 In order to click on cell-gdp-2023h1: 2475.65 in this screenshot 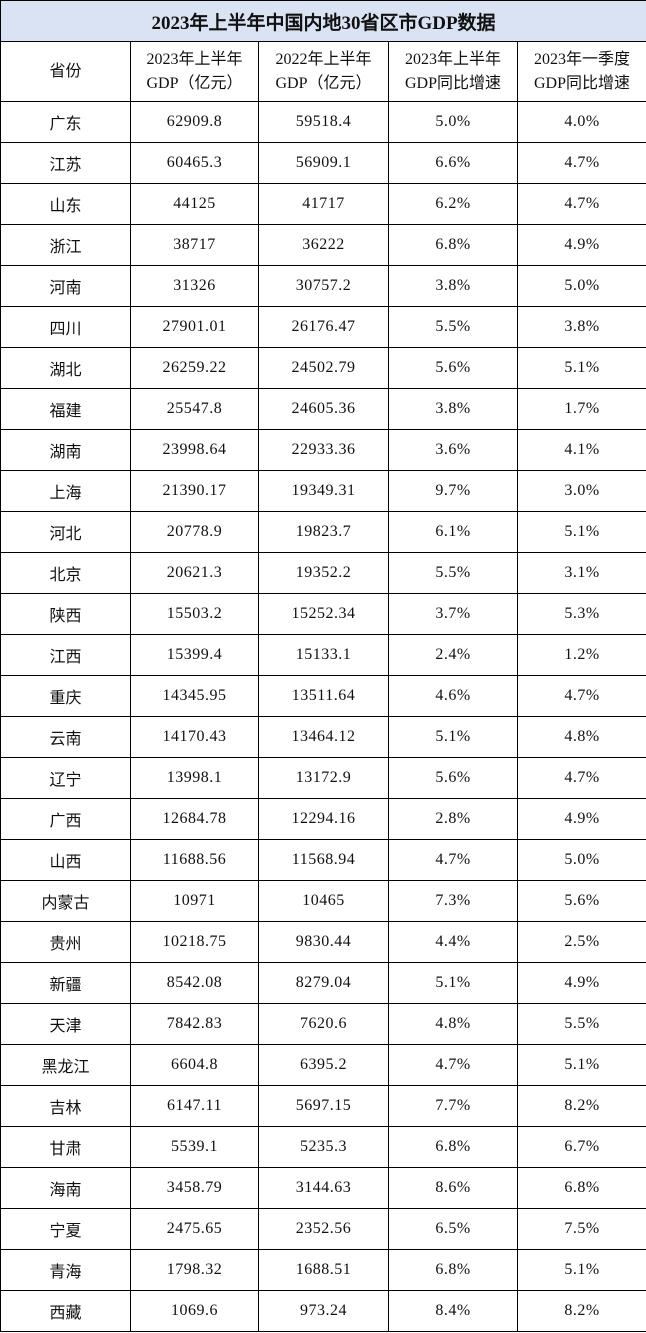, I will do `click(194, 1229)`.